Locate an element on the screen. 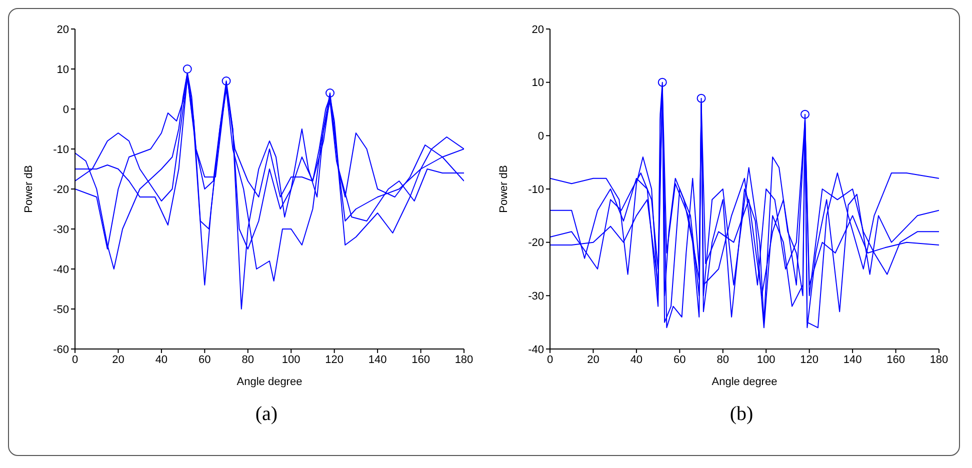  y-tick-label: -60 is located at coordinates (60, 350).